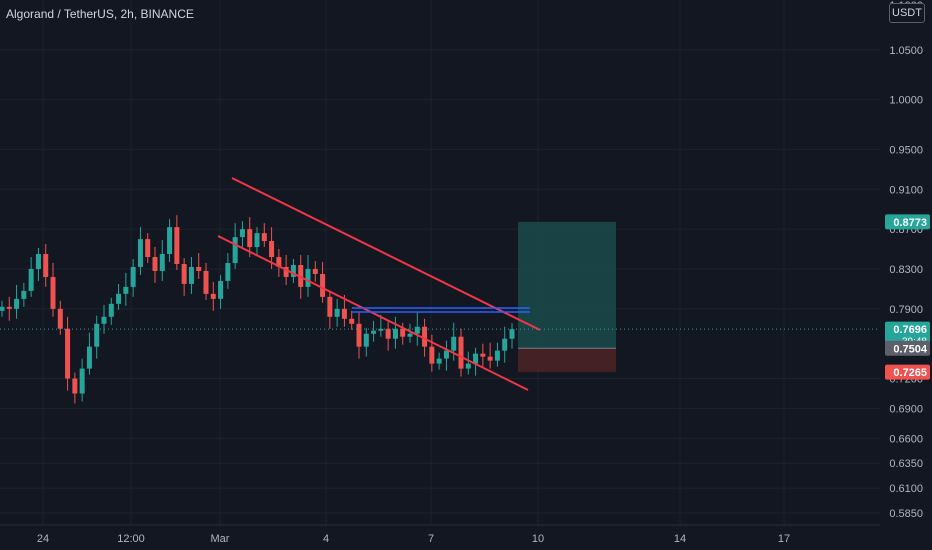 The height and width of the screenshot is (550, 932). Describe the element at coordinates (567, 297) in the screenshot. I see `position-zones` at that location.